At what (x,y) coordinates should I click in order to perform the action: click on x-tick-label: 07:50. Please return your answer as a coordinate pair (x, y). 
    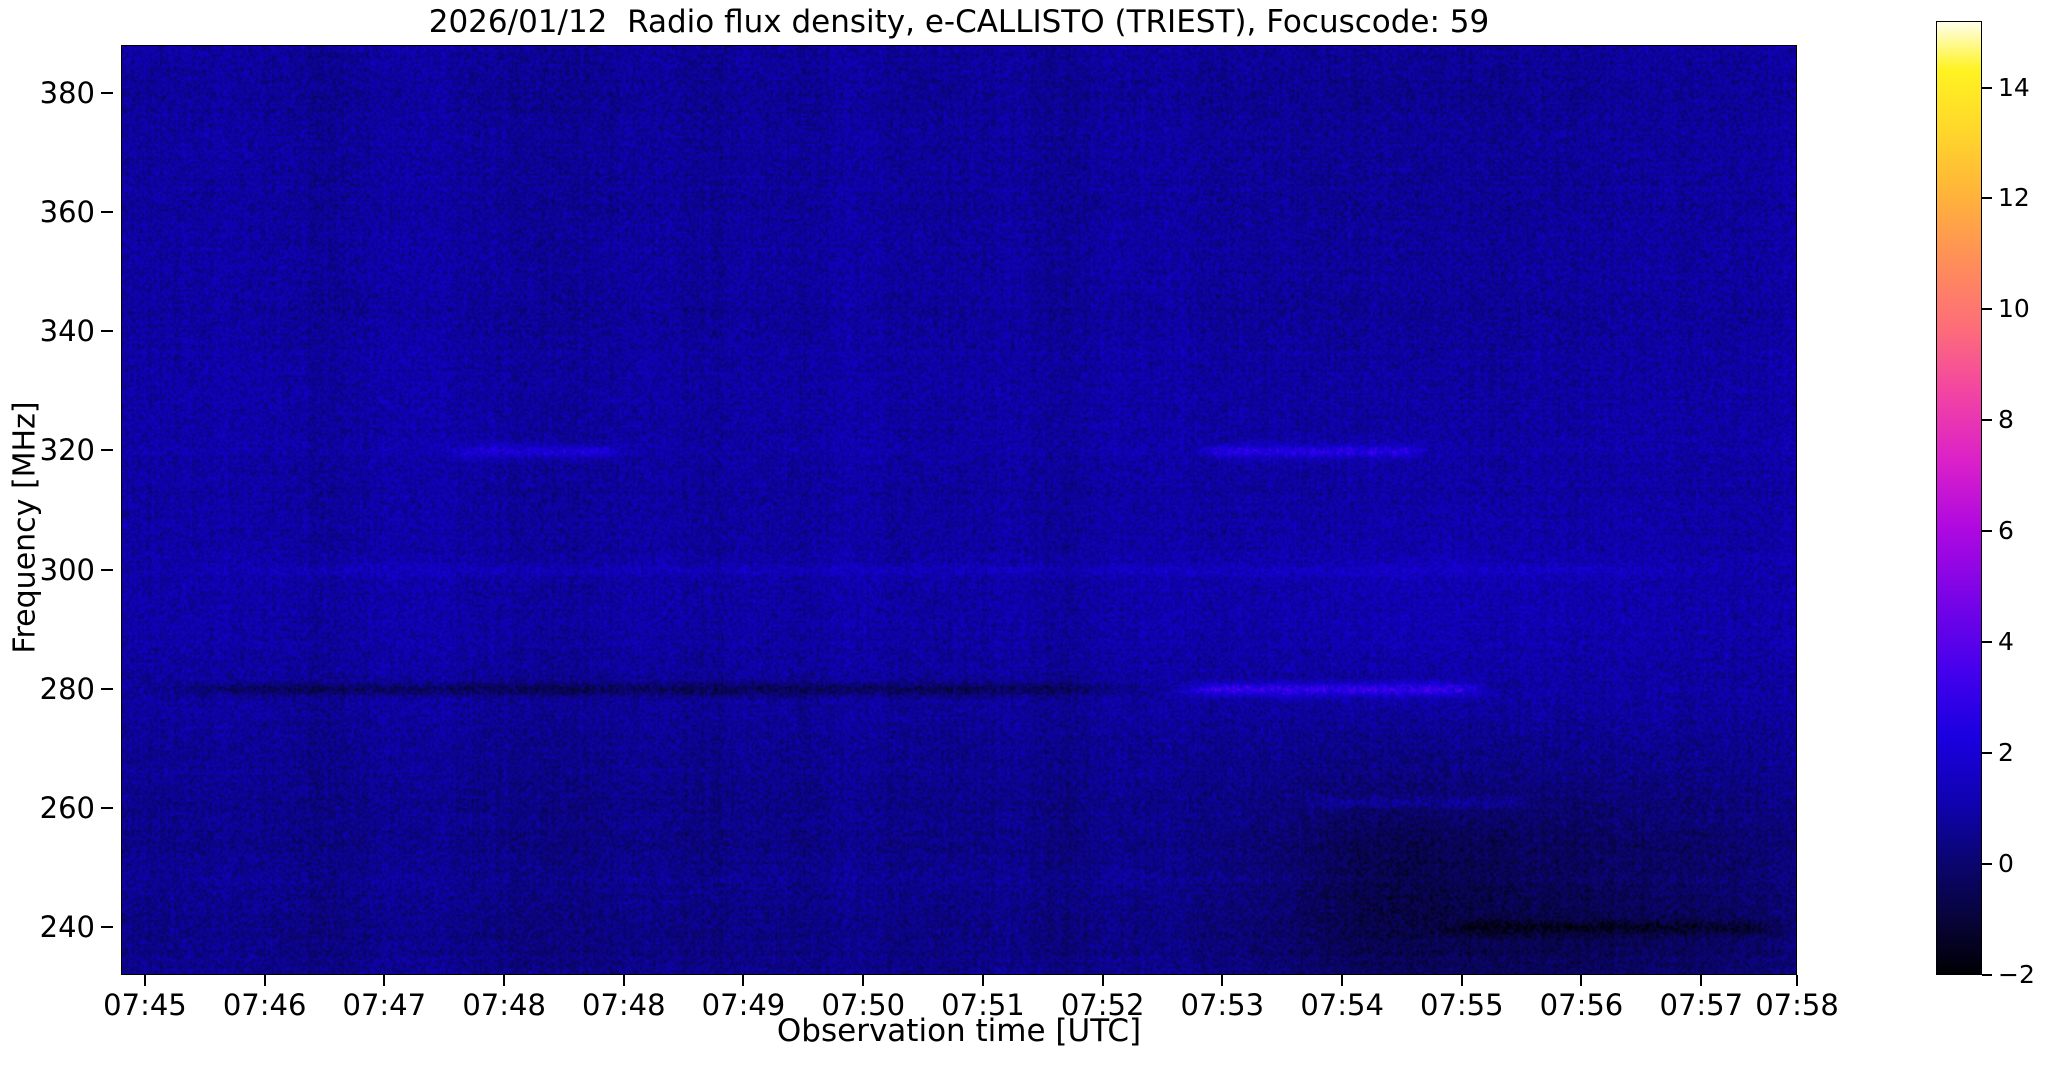
    Looking at the image, I should click on (863, 1005).